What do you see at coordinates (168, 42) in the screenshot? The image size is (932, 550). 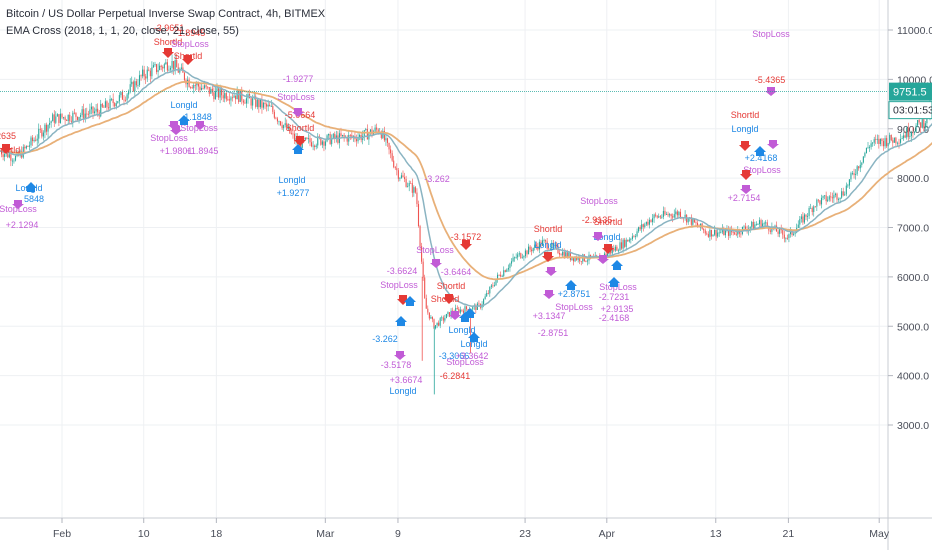 I see `annotation-label: Shortld` at bounding box center [168, 42].